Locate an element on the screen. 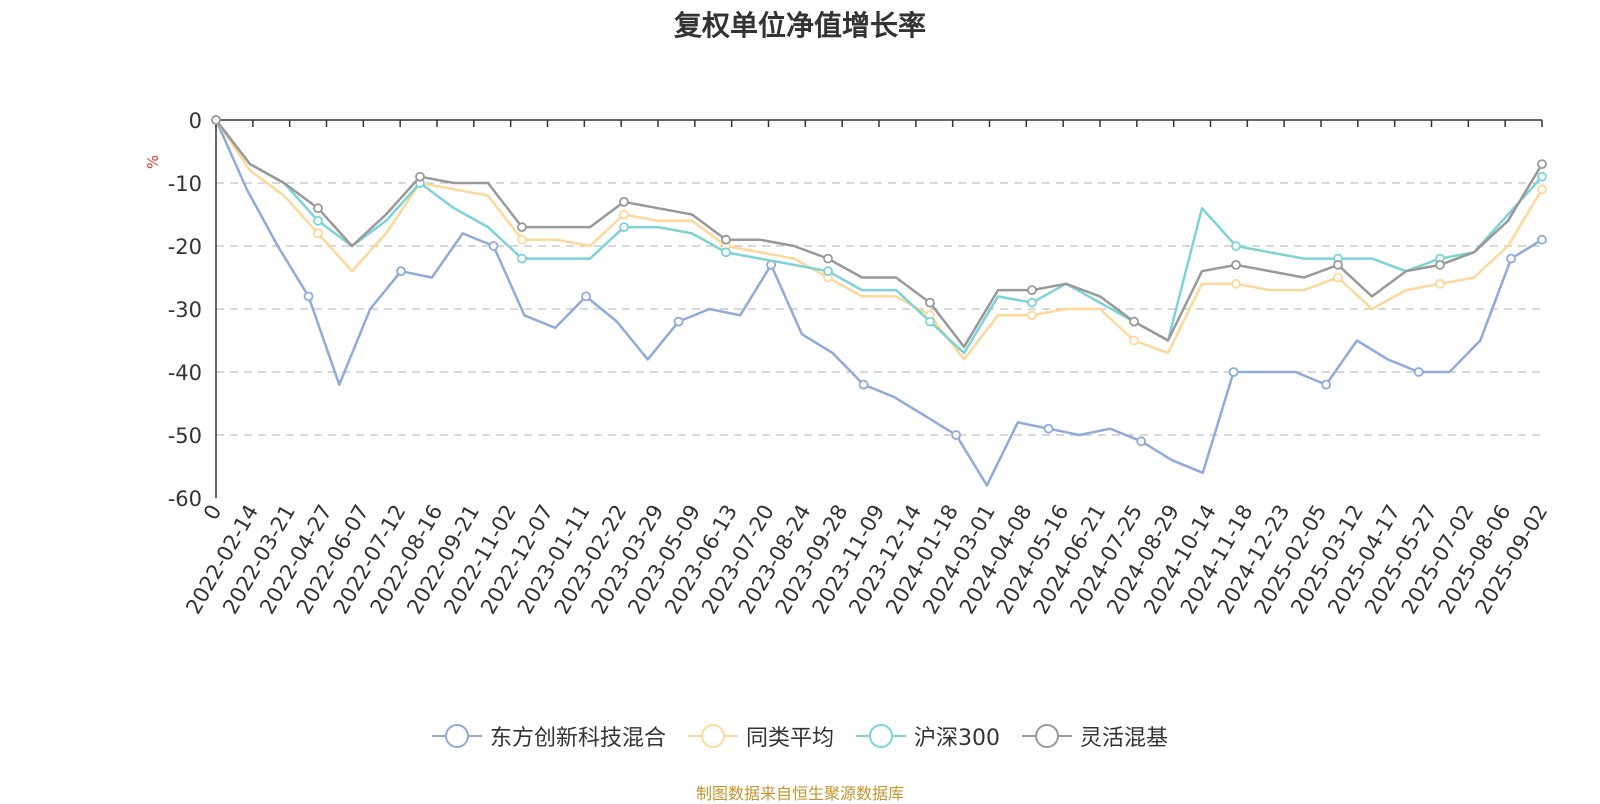  legend-item-2: 沪深300 is located at coordinates (928, 736).